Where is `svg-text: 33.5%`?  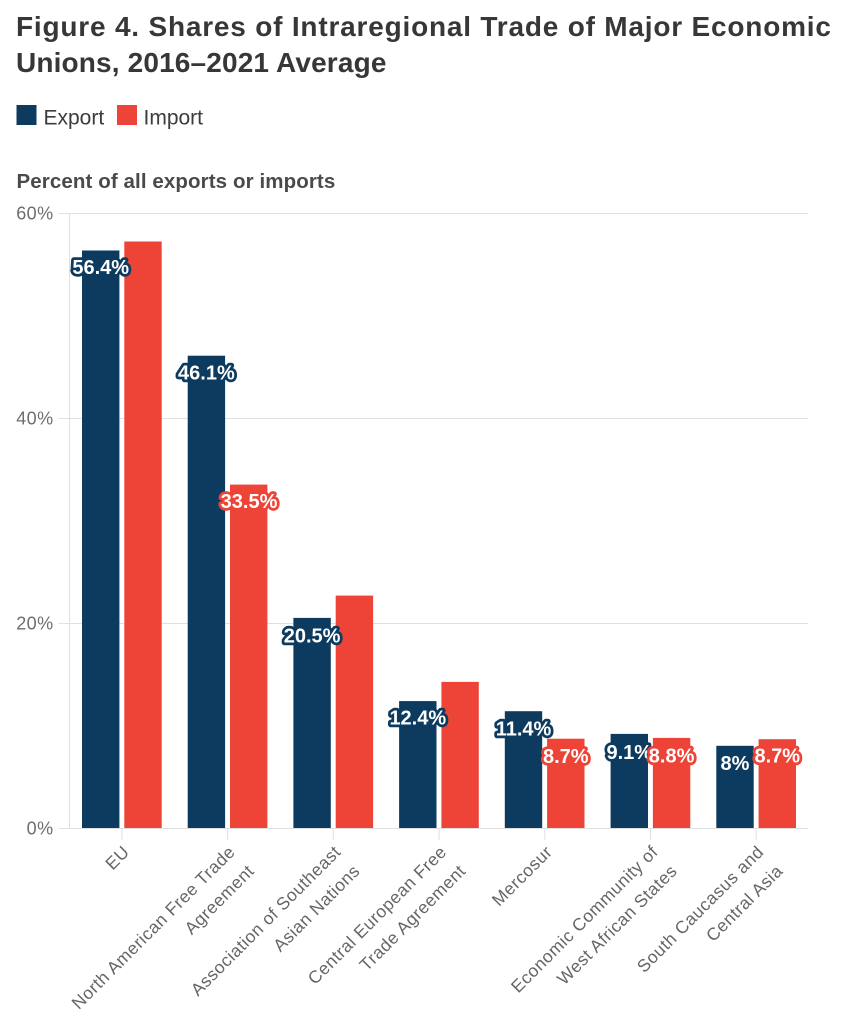
svg-text: 33.5% is located at coordinates (249, 502).